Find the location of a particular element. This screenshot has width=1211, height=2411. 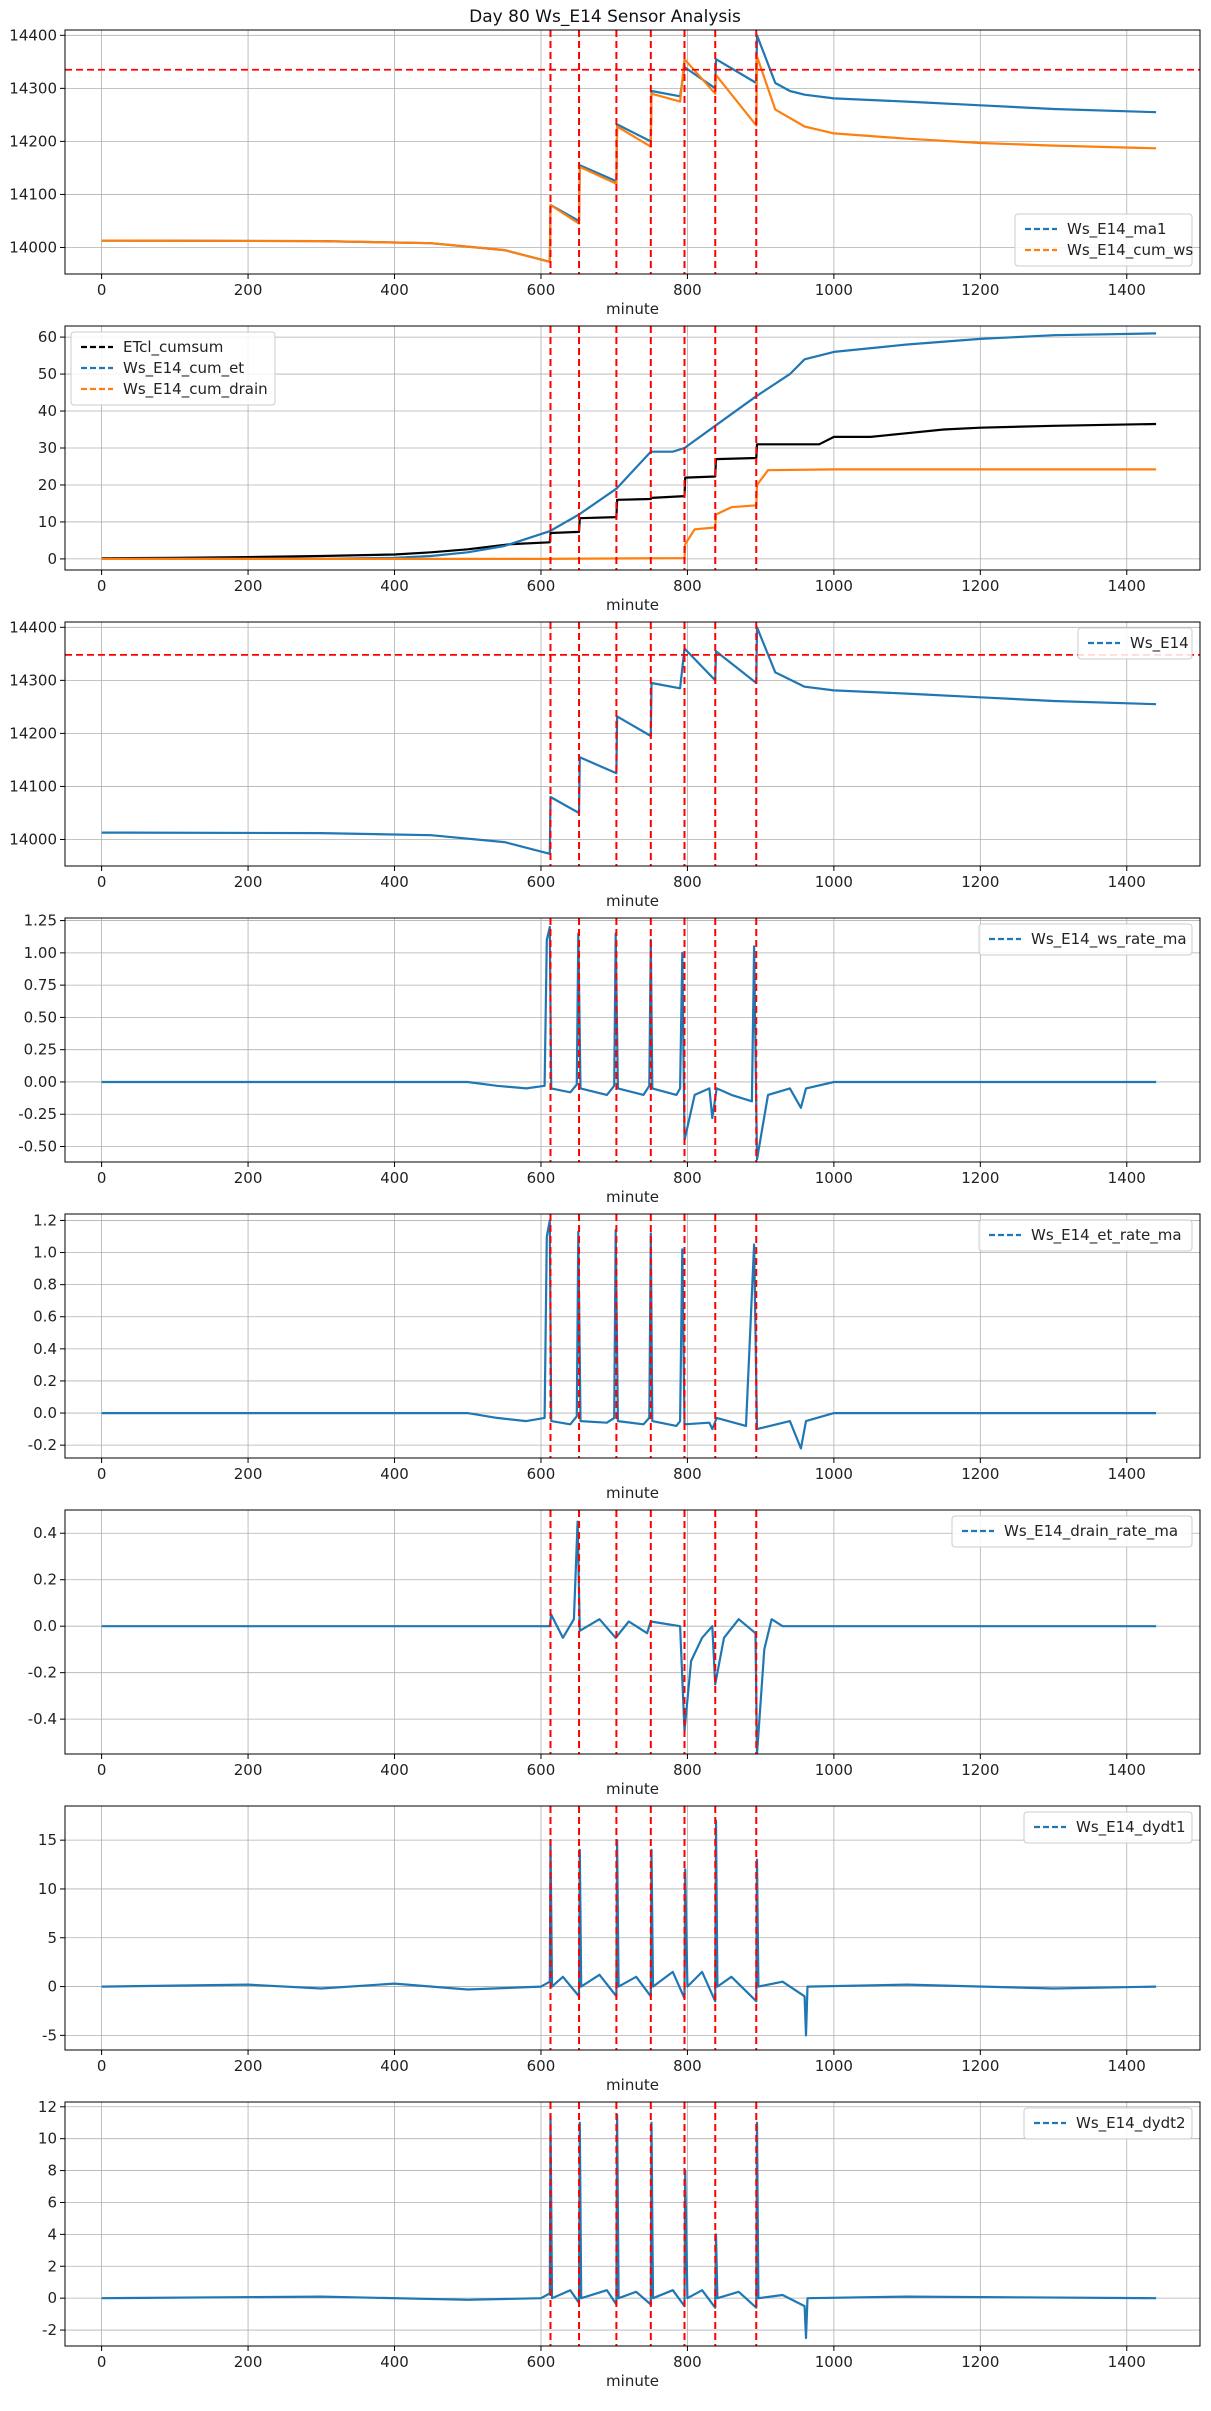

y-tick-label: 8 is located at coordinates (52, 2171).